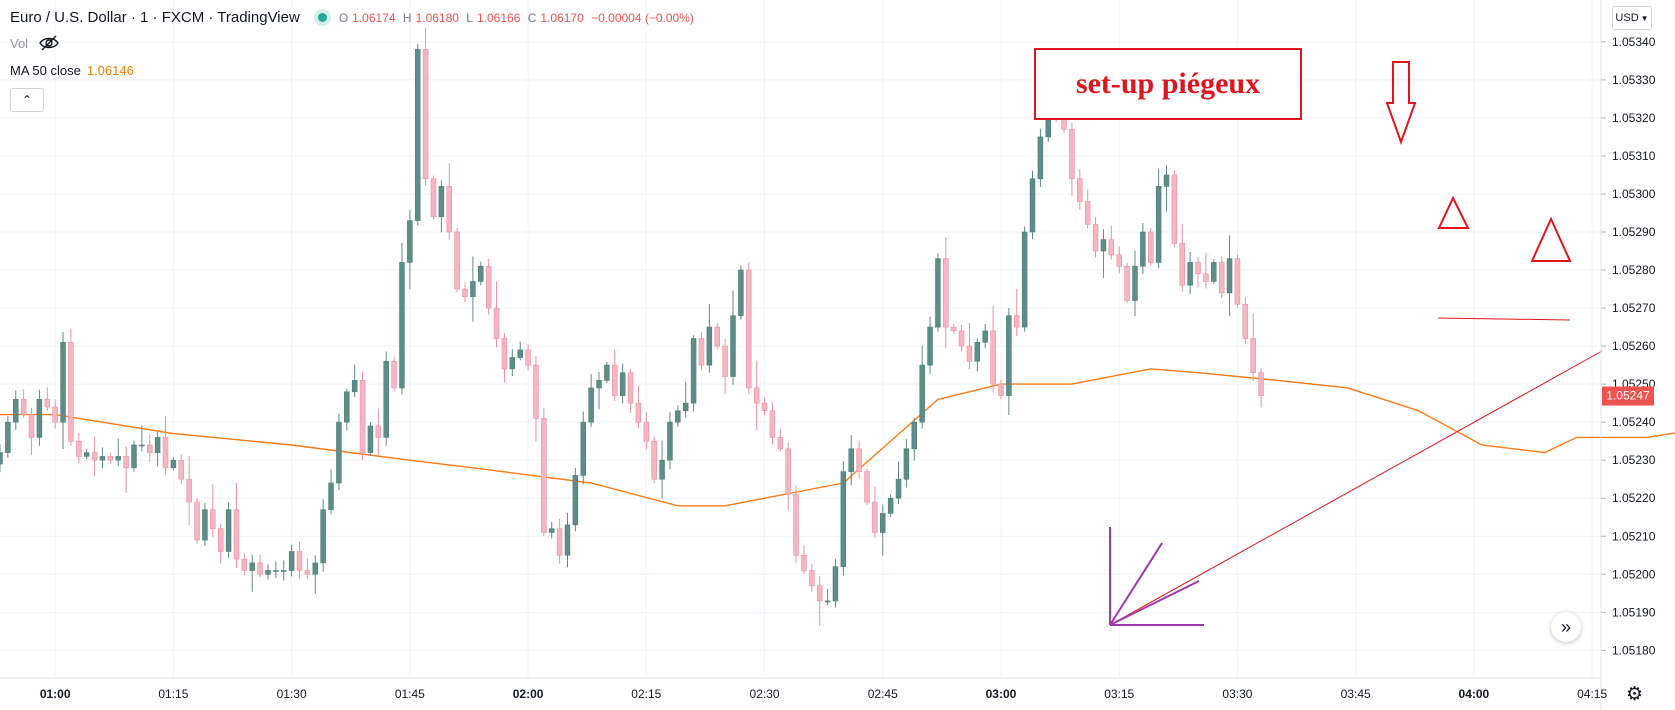 The height and width of the screenshot is (710, 1675). What do you see at coordinates (49, 43) in the screenshot?
I see `eye-slash-icon` at bounding box center [49, 43].